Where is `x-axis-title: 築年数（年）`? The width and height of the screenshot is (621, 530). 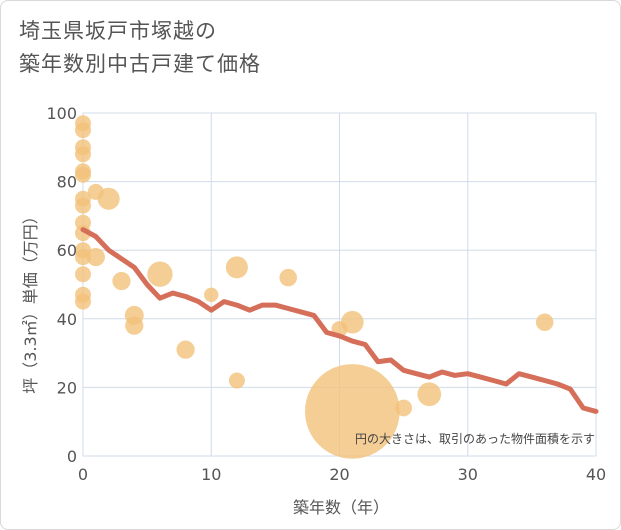
x-axis-title: 築年数（年） is located at coordinates (341, 507).